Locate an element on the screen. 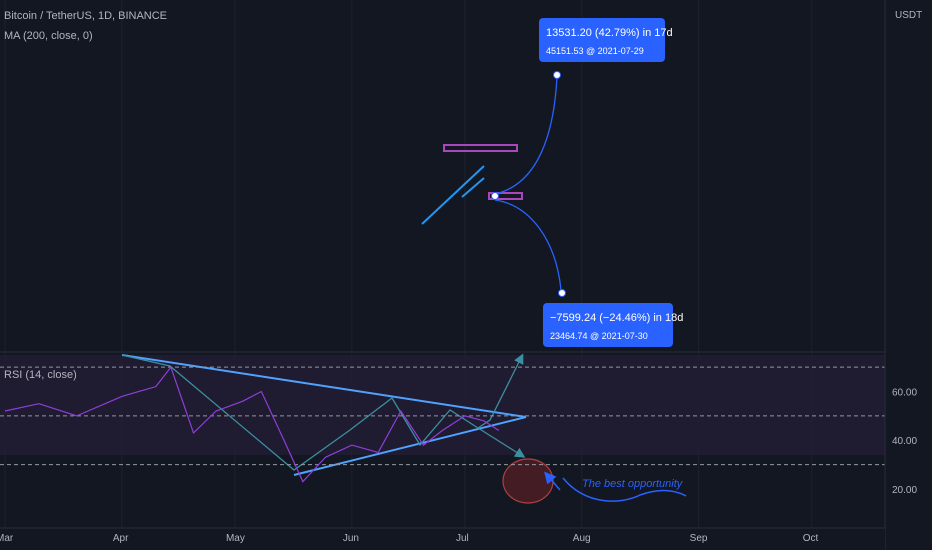 Image resolution: width=932 pixels, height=550 pixels. time-tick-label: Mar is located at coordinates (7, 538).